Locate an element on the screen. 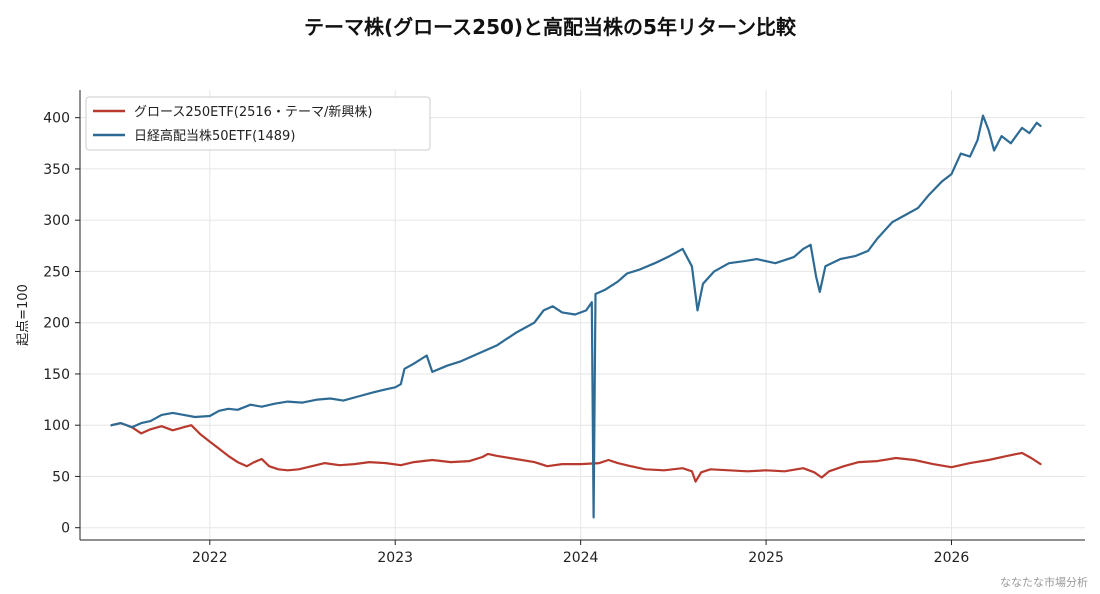 This screenshot has height=594, width=1100. y-tick-label-200: 200 is located at coordinates (56, 324).